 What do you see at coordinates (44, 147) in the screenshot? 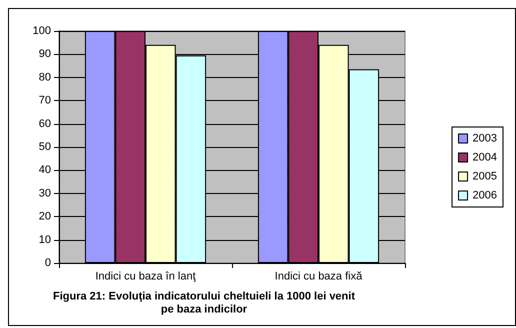
I see `y-tick-label: 50` at bounding box center [44, 147].